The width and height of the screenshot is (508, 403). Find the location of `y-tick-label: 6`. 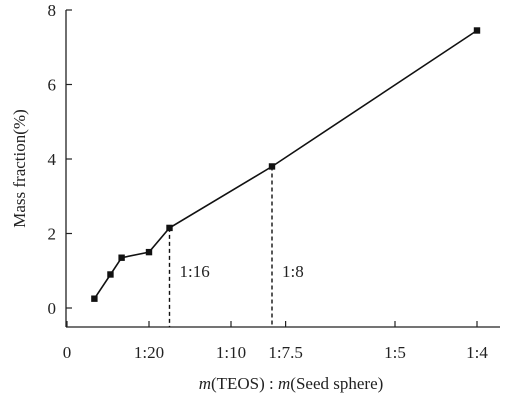

y-tick-label: 6 is located at coordinates (52, 85).